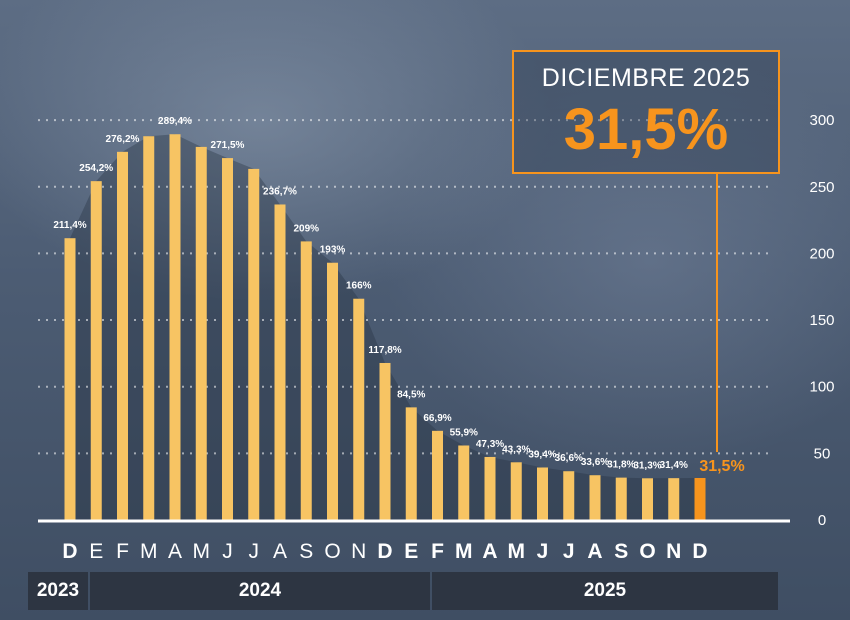 This screenshot has height=620, width=850. What do you see at coordinates (542, 454) in the screenshot?
I see `data-label: 39,4%` at bounding box center [542, 454].